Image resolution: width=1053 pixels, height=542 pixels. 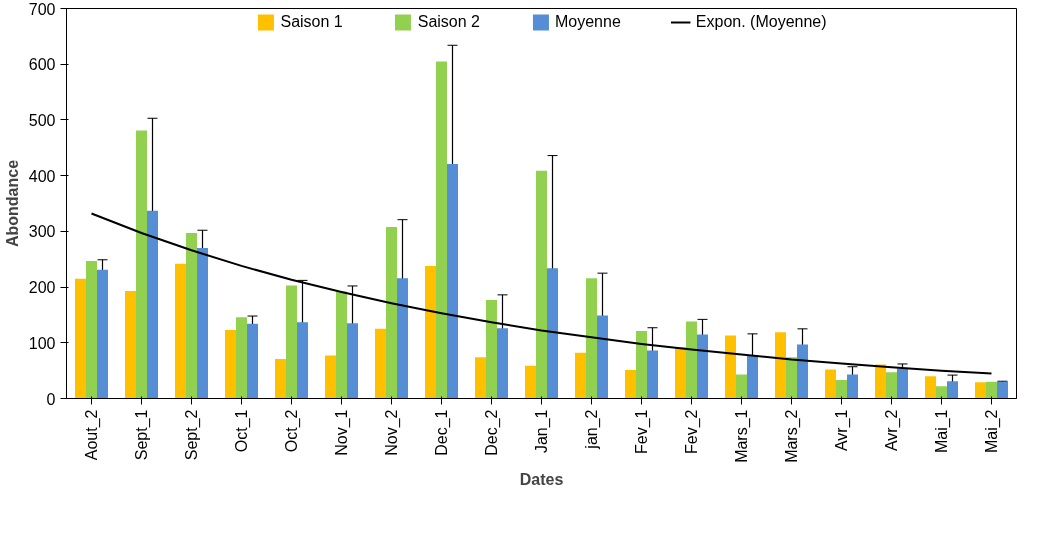 I want to click on y-tick-label: 700, so click(x=42, y=9).